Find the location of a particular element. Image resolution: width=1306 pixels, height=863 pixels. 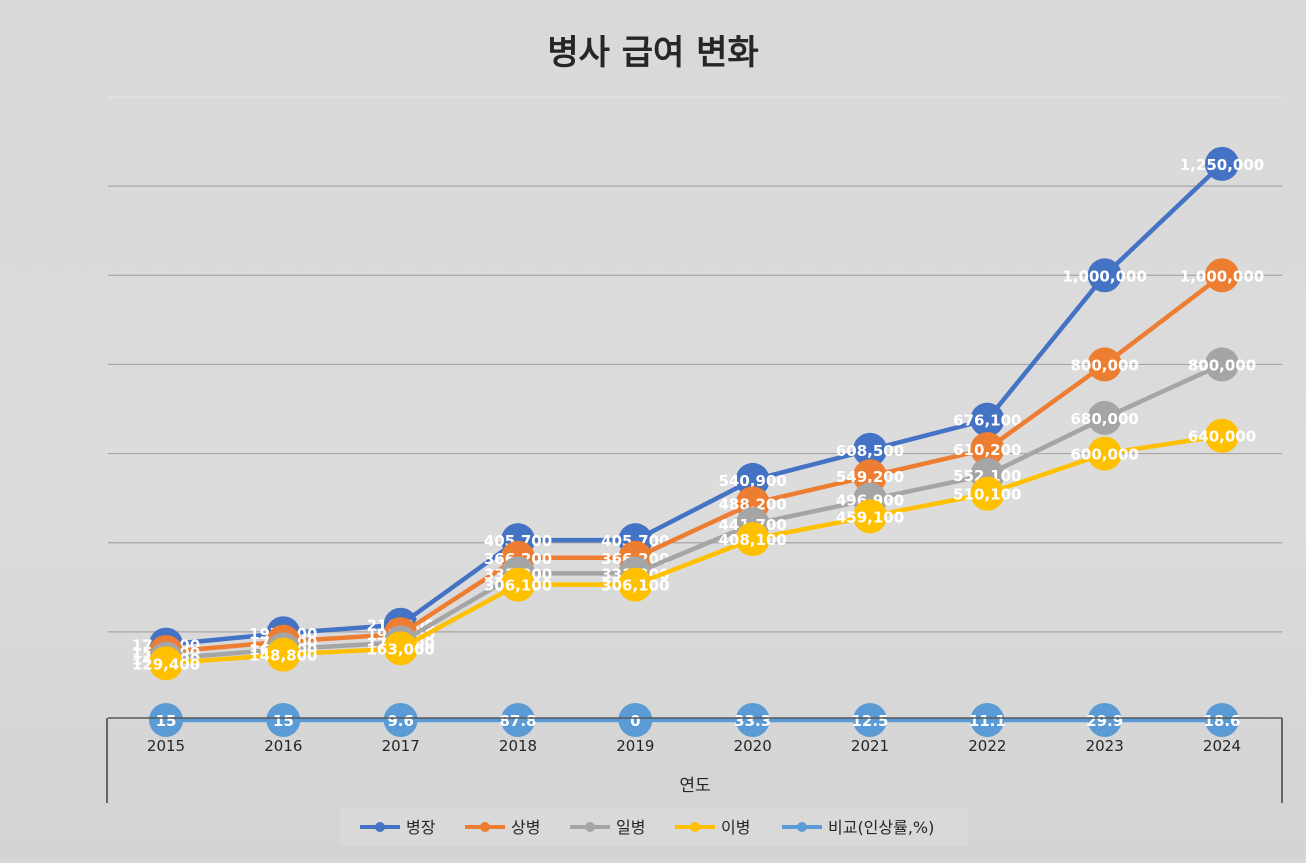

data-label: 0 is located at coordinates (635, 721).